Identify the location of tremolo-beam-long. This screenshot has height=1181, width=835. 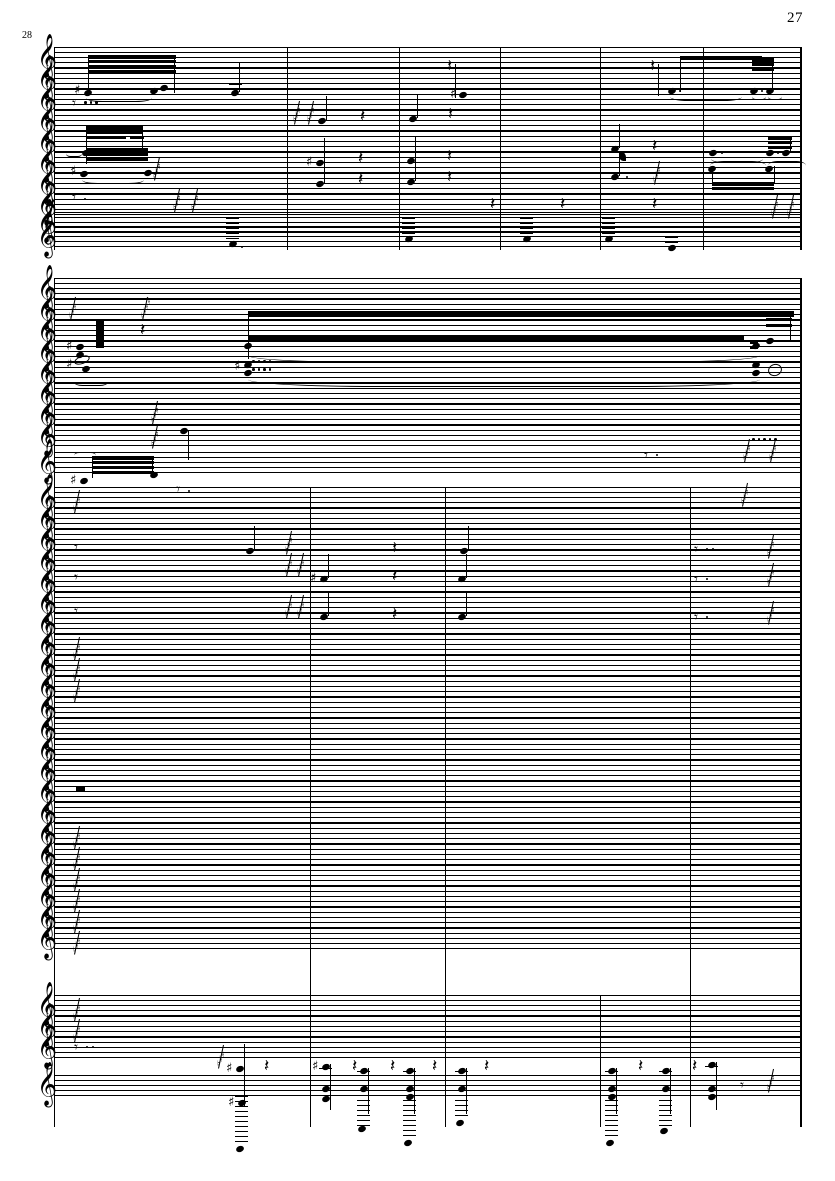
(496, 338).